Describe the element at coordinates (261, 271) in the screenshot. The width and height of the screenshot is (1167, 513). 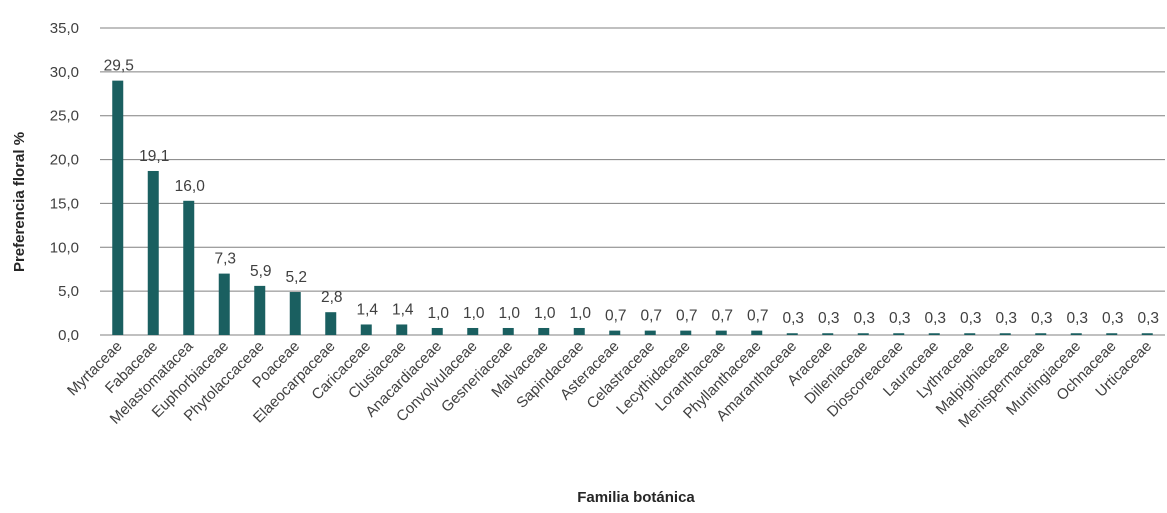
I see `data-label: 5,9` at that location.